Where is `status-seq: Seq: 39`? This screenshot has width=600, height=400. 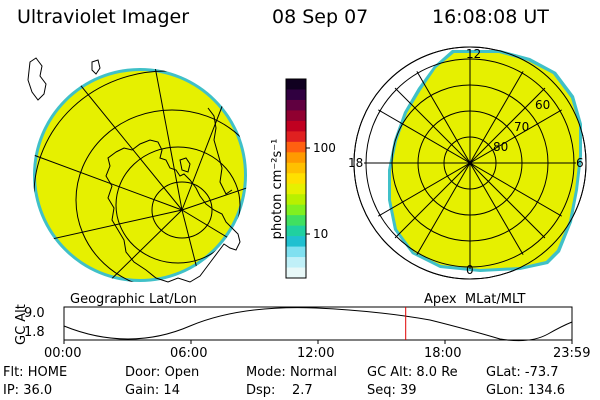 status-seq: Seq: 39 is located at coordinates (392, 390).